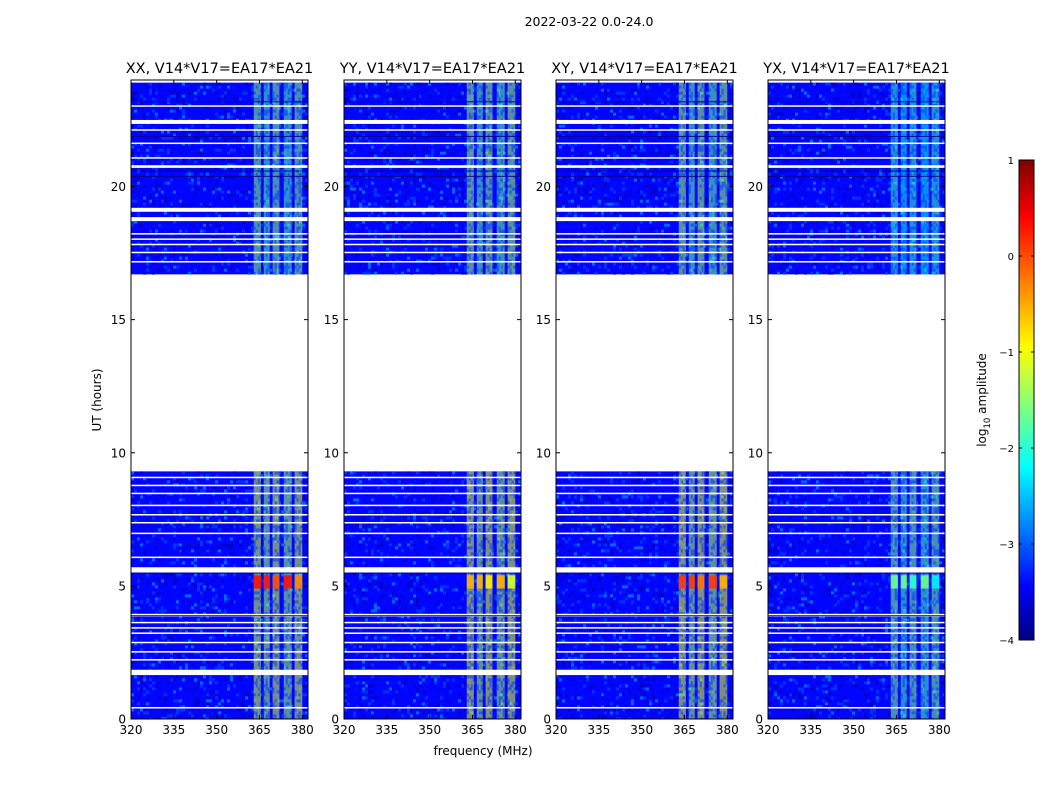  I want to click on y-tick-label: 10, so click(543, 453).